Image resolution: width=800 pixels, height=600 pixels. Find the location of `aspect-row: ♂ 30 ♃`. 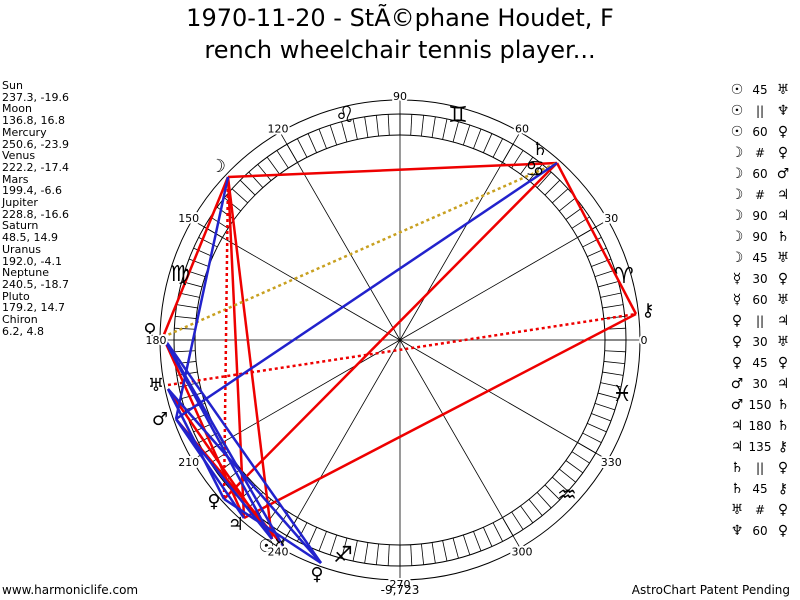

aspect-row: ♂ 30 ♃ is located at coordinates (760, 384).